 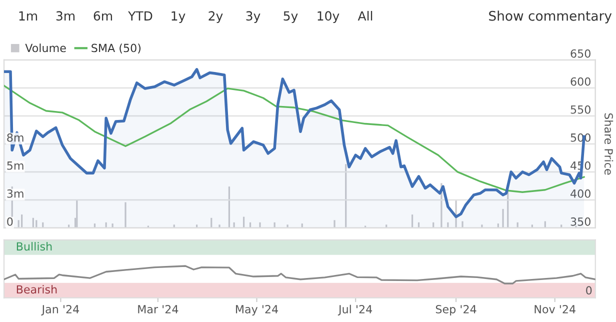 What do you see at coordinates (10, 221) in the screenshot?
I see `y-tick-label: 0` at bounding box center [10, 221].